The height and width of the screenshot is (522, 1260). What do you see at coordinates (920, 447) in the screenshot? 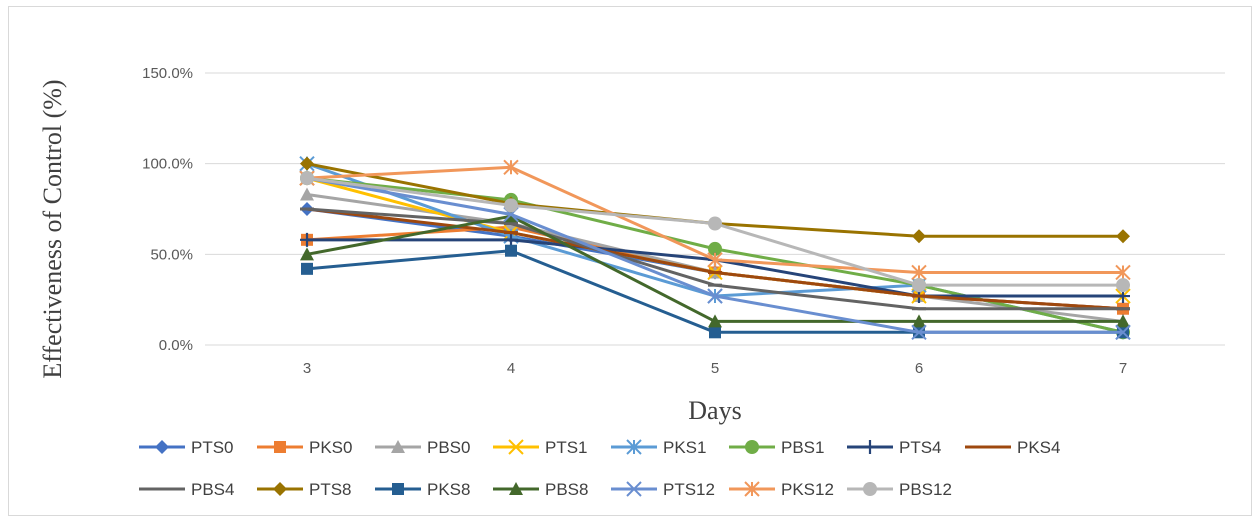
I see `legend-label: PTS4` at bounding box center [920, 447].